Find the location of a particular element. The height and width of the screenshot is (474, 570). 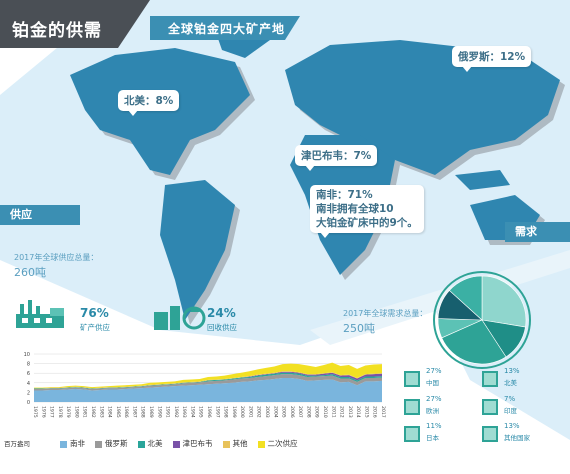

mine-supply-label: 矿产供应 is located at coordinates (95, 327).